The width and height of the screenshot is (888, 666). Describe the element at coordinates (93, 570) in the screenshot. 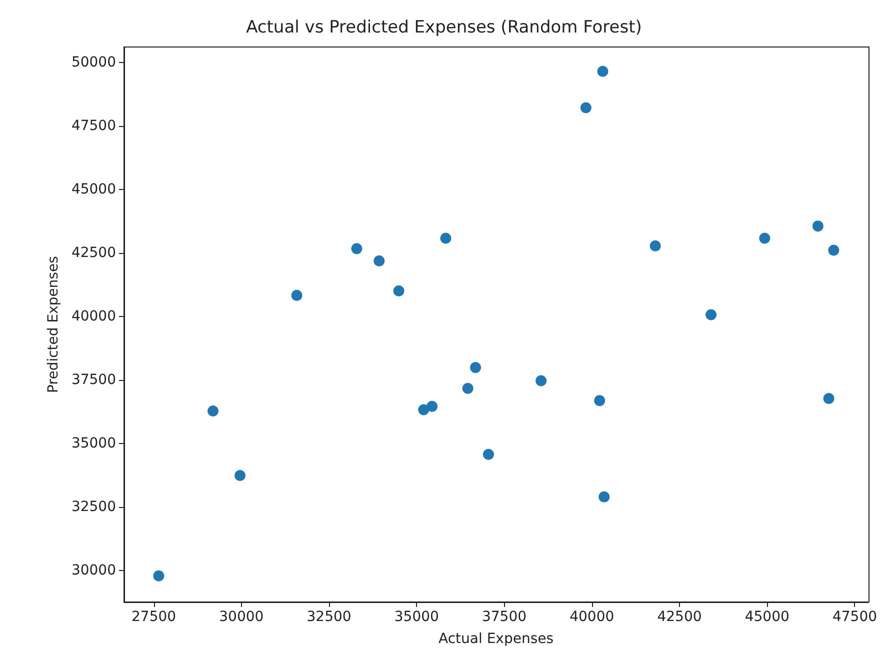

I see `y-tick-label: 30000` at that location.